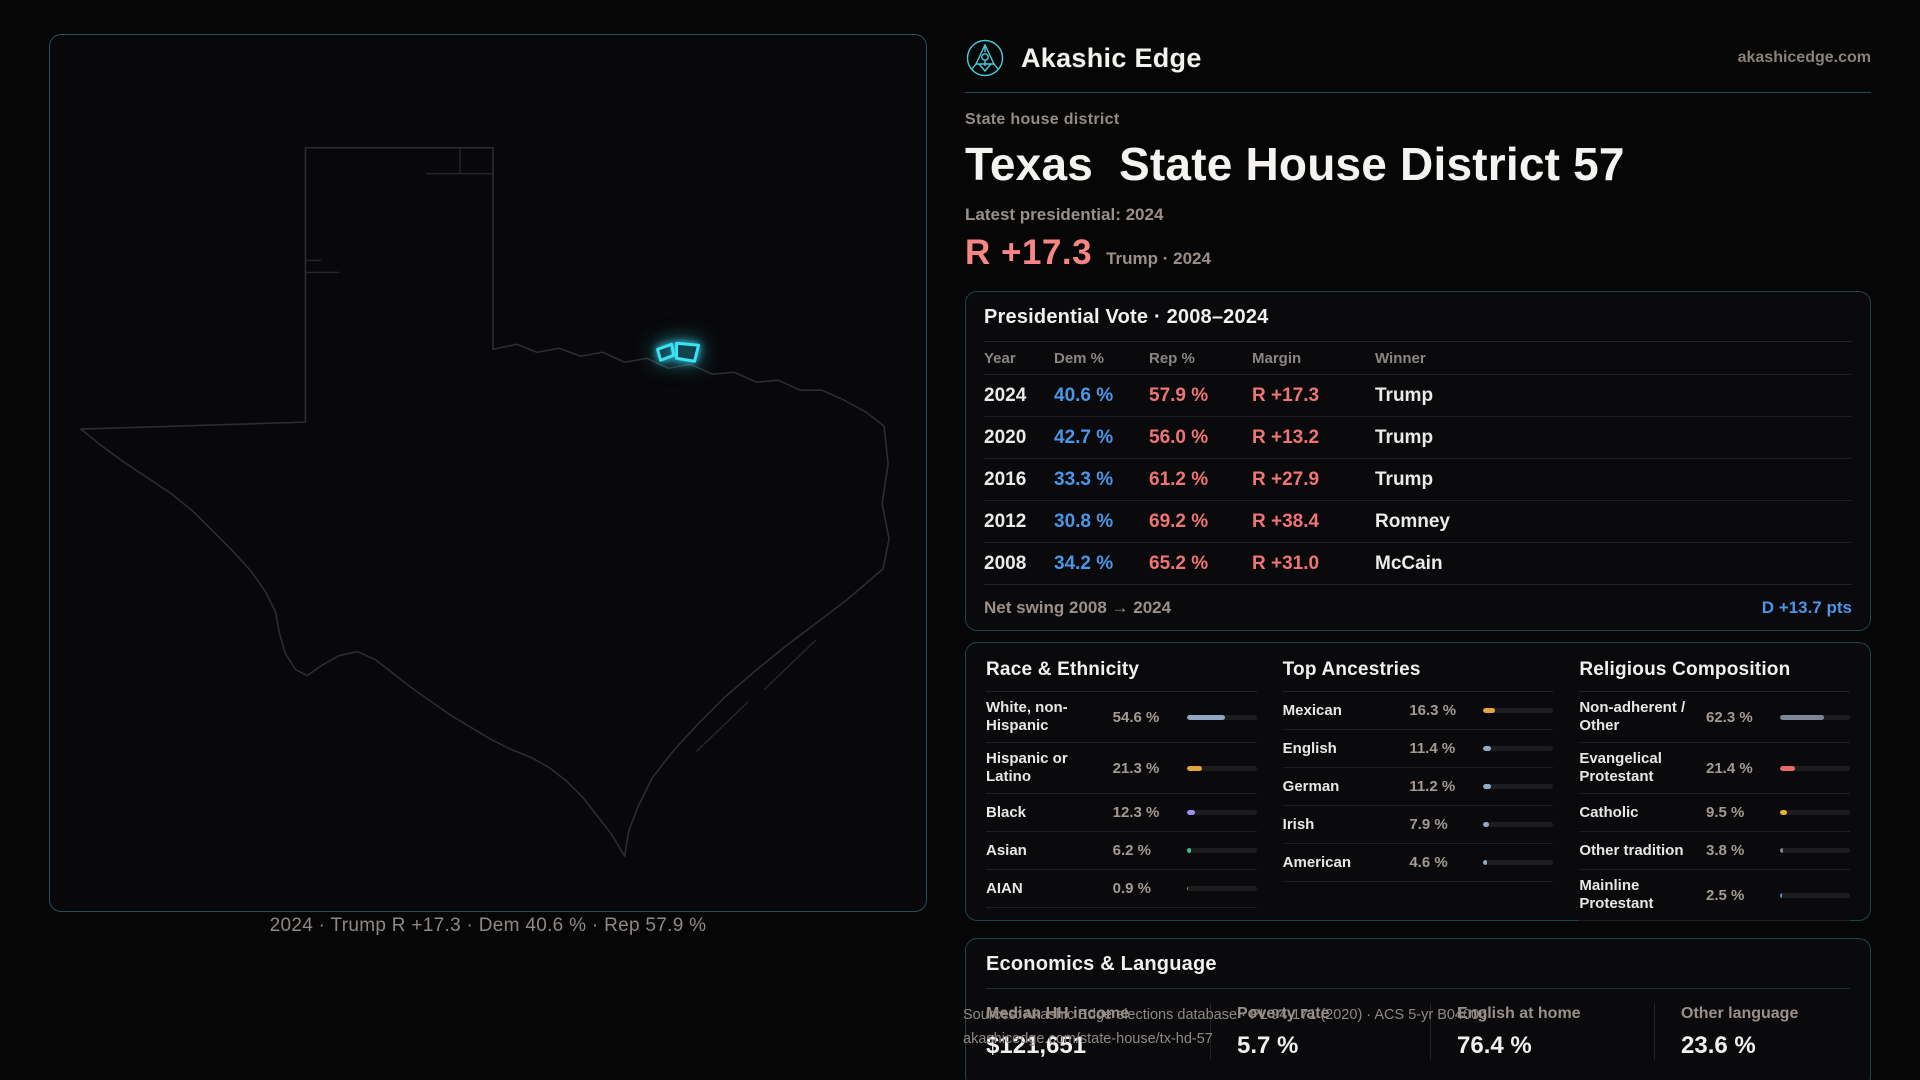 The height and width of the screenshot is (1080, 1920). What do you see at coordinates (1372, 164) in the screenshot?
I see `title-rest: State House District 57` at bounding box center [1372, 164].